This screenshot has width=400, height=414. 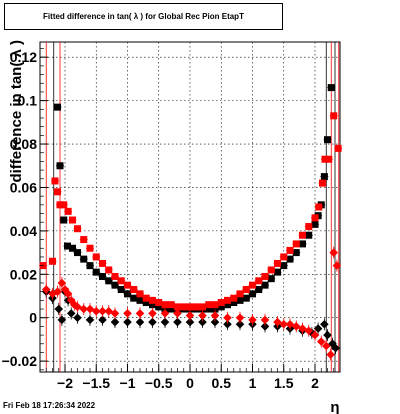 I want to click on x-tick-label: 0.5, so click(x=222, y=383).